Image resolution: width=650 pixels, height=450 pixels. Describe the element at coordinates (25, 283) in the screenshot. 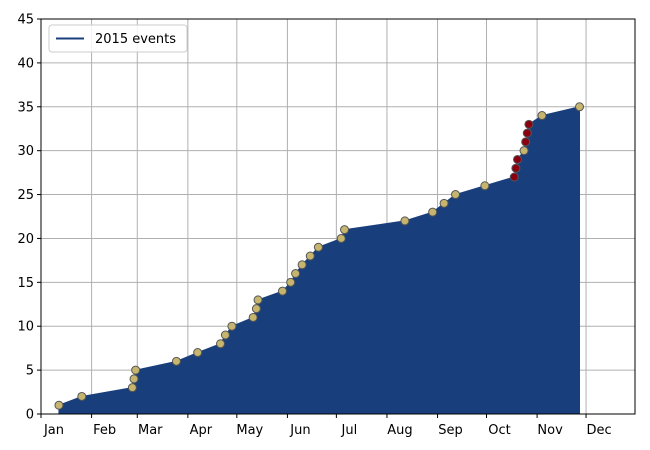

I see `y-tick-label: 15` at that location.